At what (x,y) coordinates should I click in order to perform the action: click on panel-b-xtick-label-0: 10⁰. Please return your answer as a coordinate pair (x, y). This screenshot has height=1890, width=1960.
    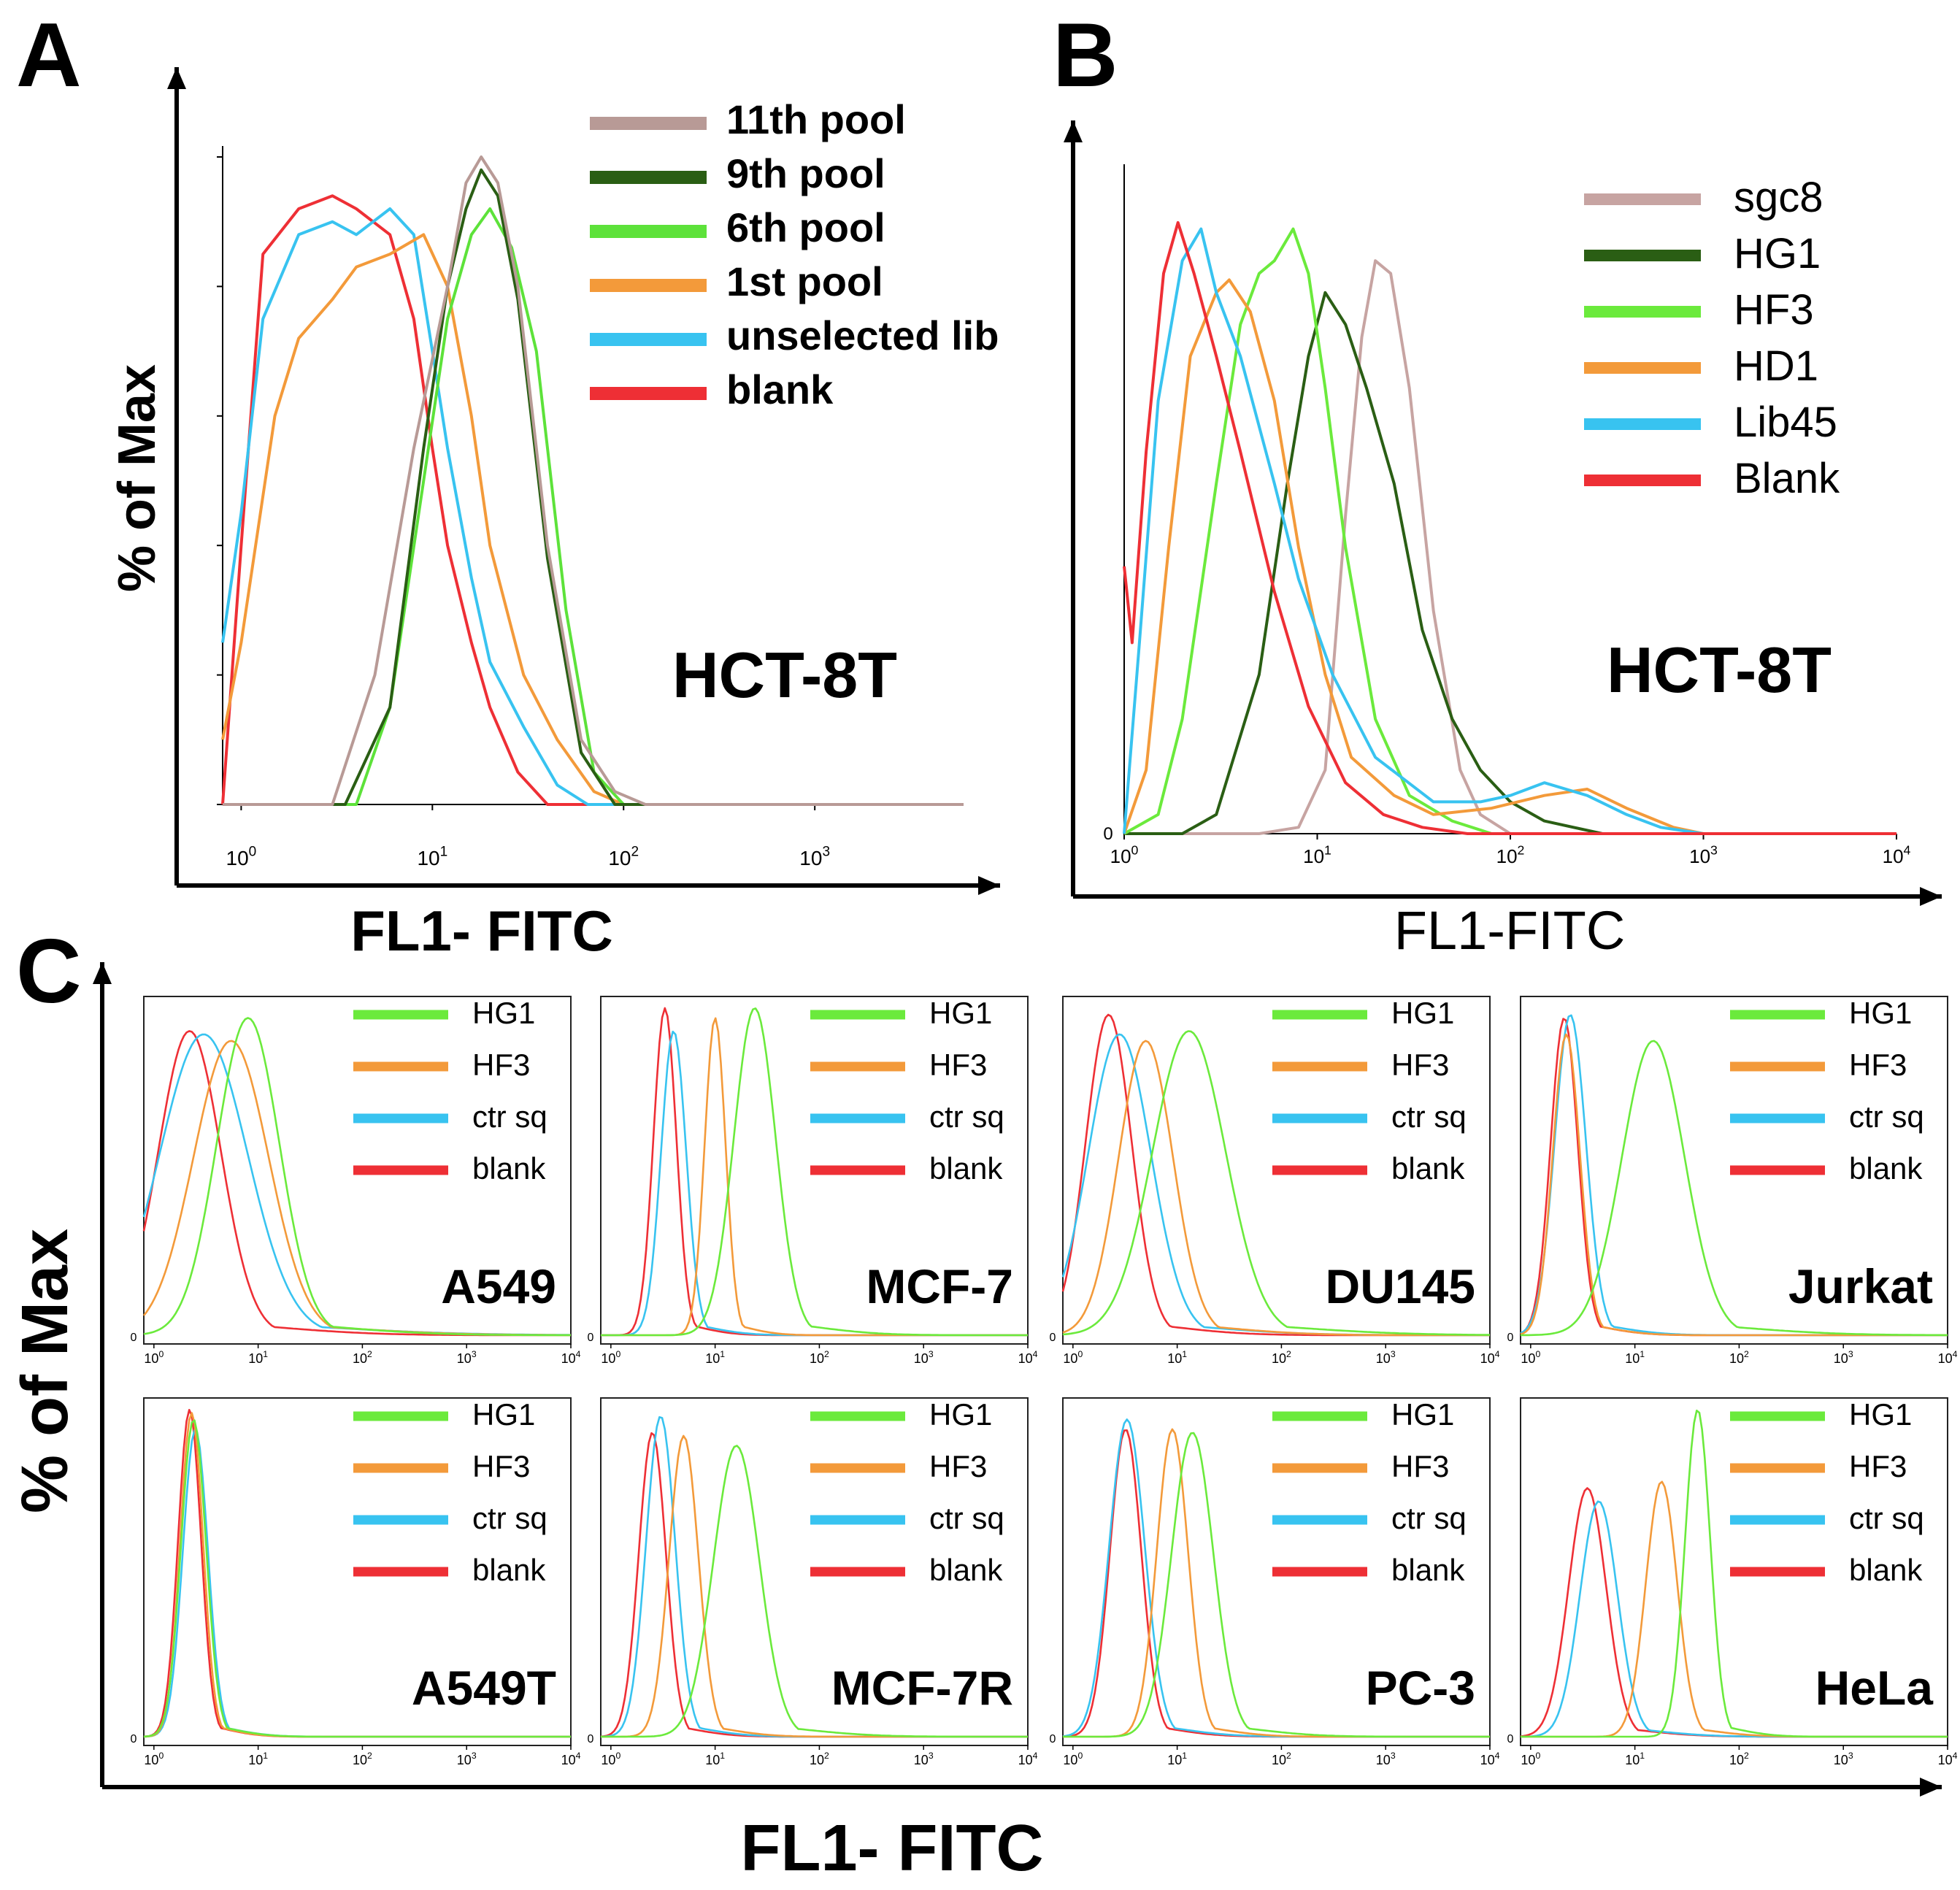
    Looking at the image, I should click on (1124, 854).